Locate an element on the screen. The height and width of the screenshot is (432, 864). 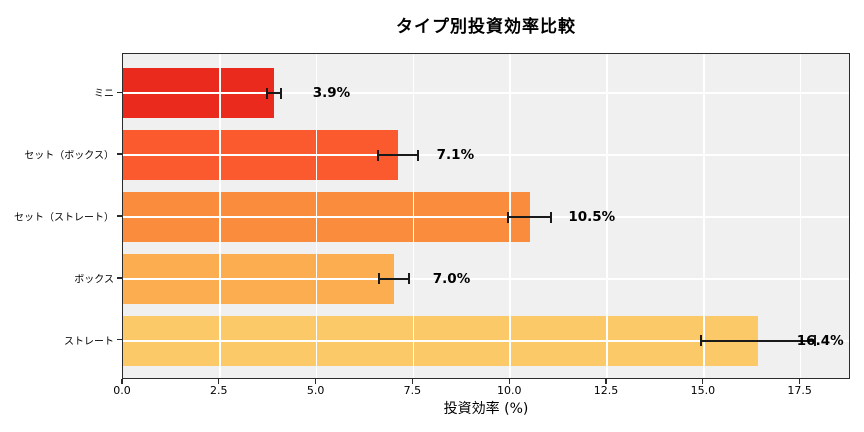
x-tick-label: 7.5 is located at coordinates (412, 390).